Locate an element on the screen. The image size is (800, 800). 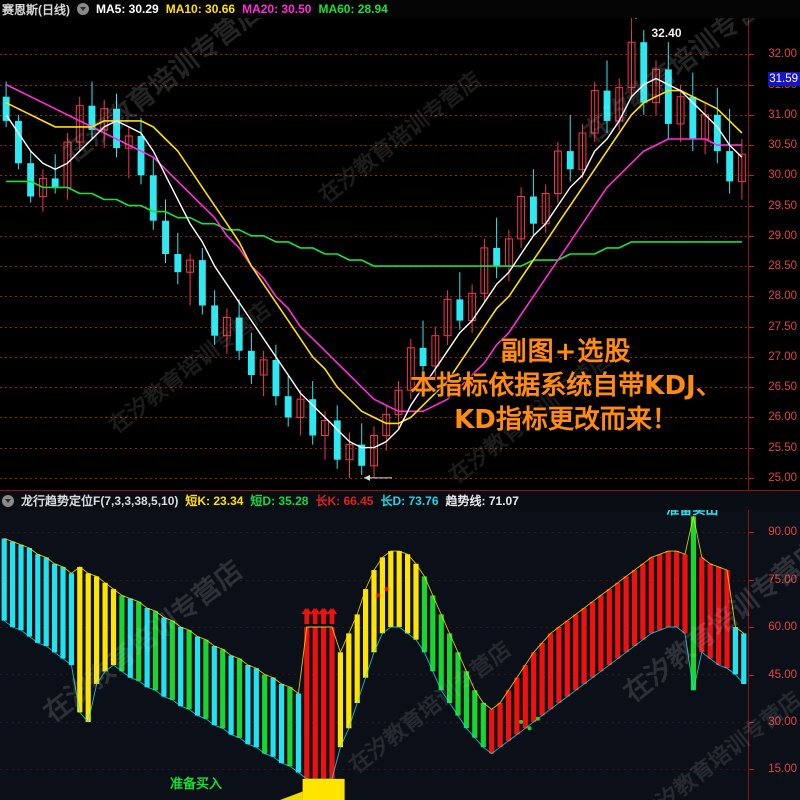
indicator-axis-tick: 90.00 is located at coordinates (782, 532).